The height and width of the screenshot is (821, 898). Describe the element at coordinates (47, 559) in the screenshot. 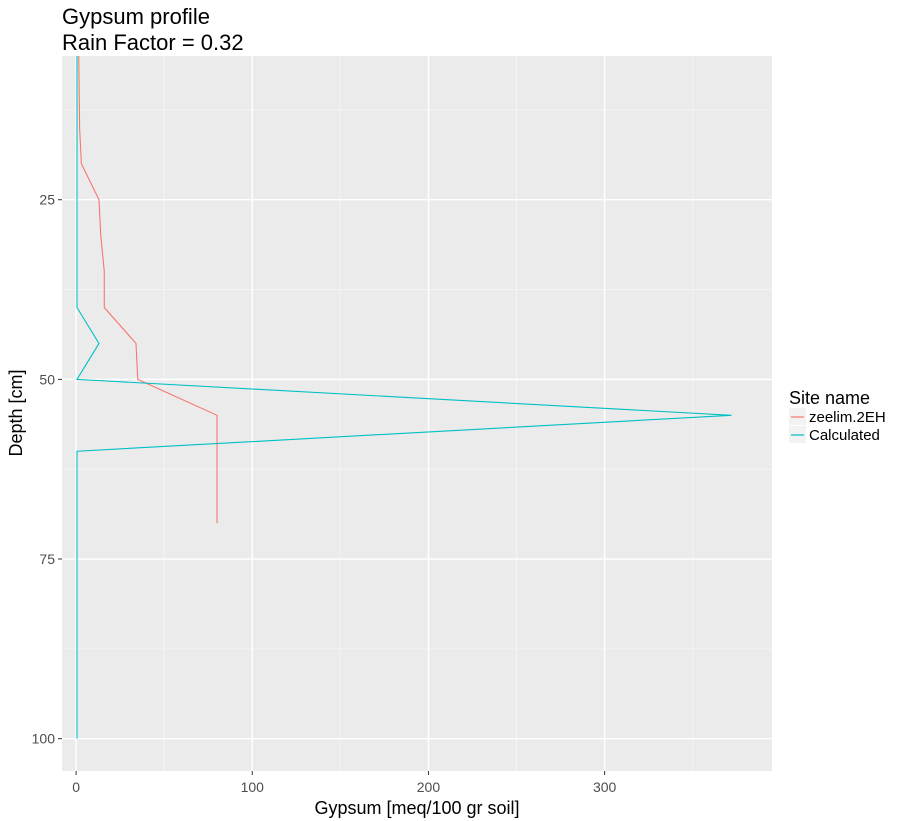

I see `y-tick-label: 75` at that location.